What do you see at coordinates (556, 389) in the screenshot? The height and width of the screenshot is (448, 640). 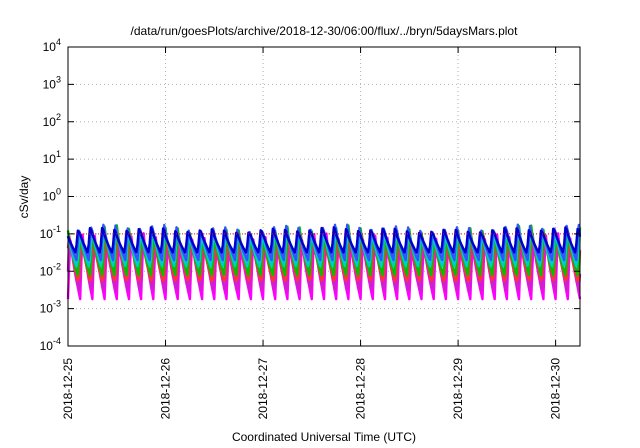 I see `x-tick-label: 2018-12-30` at bounding box center [556, 389].